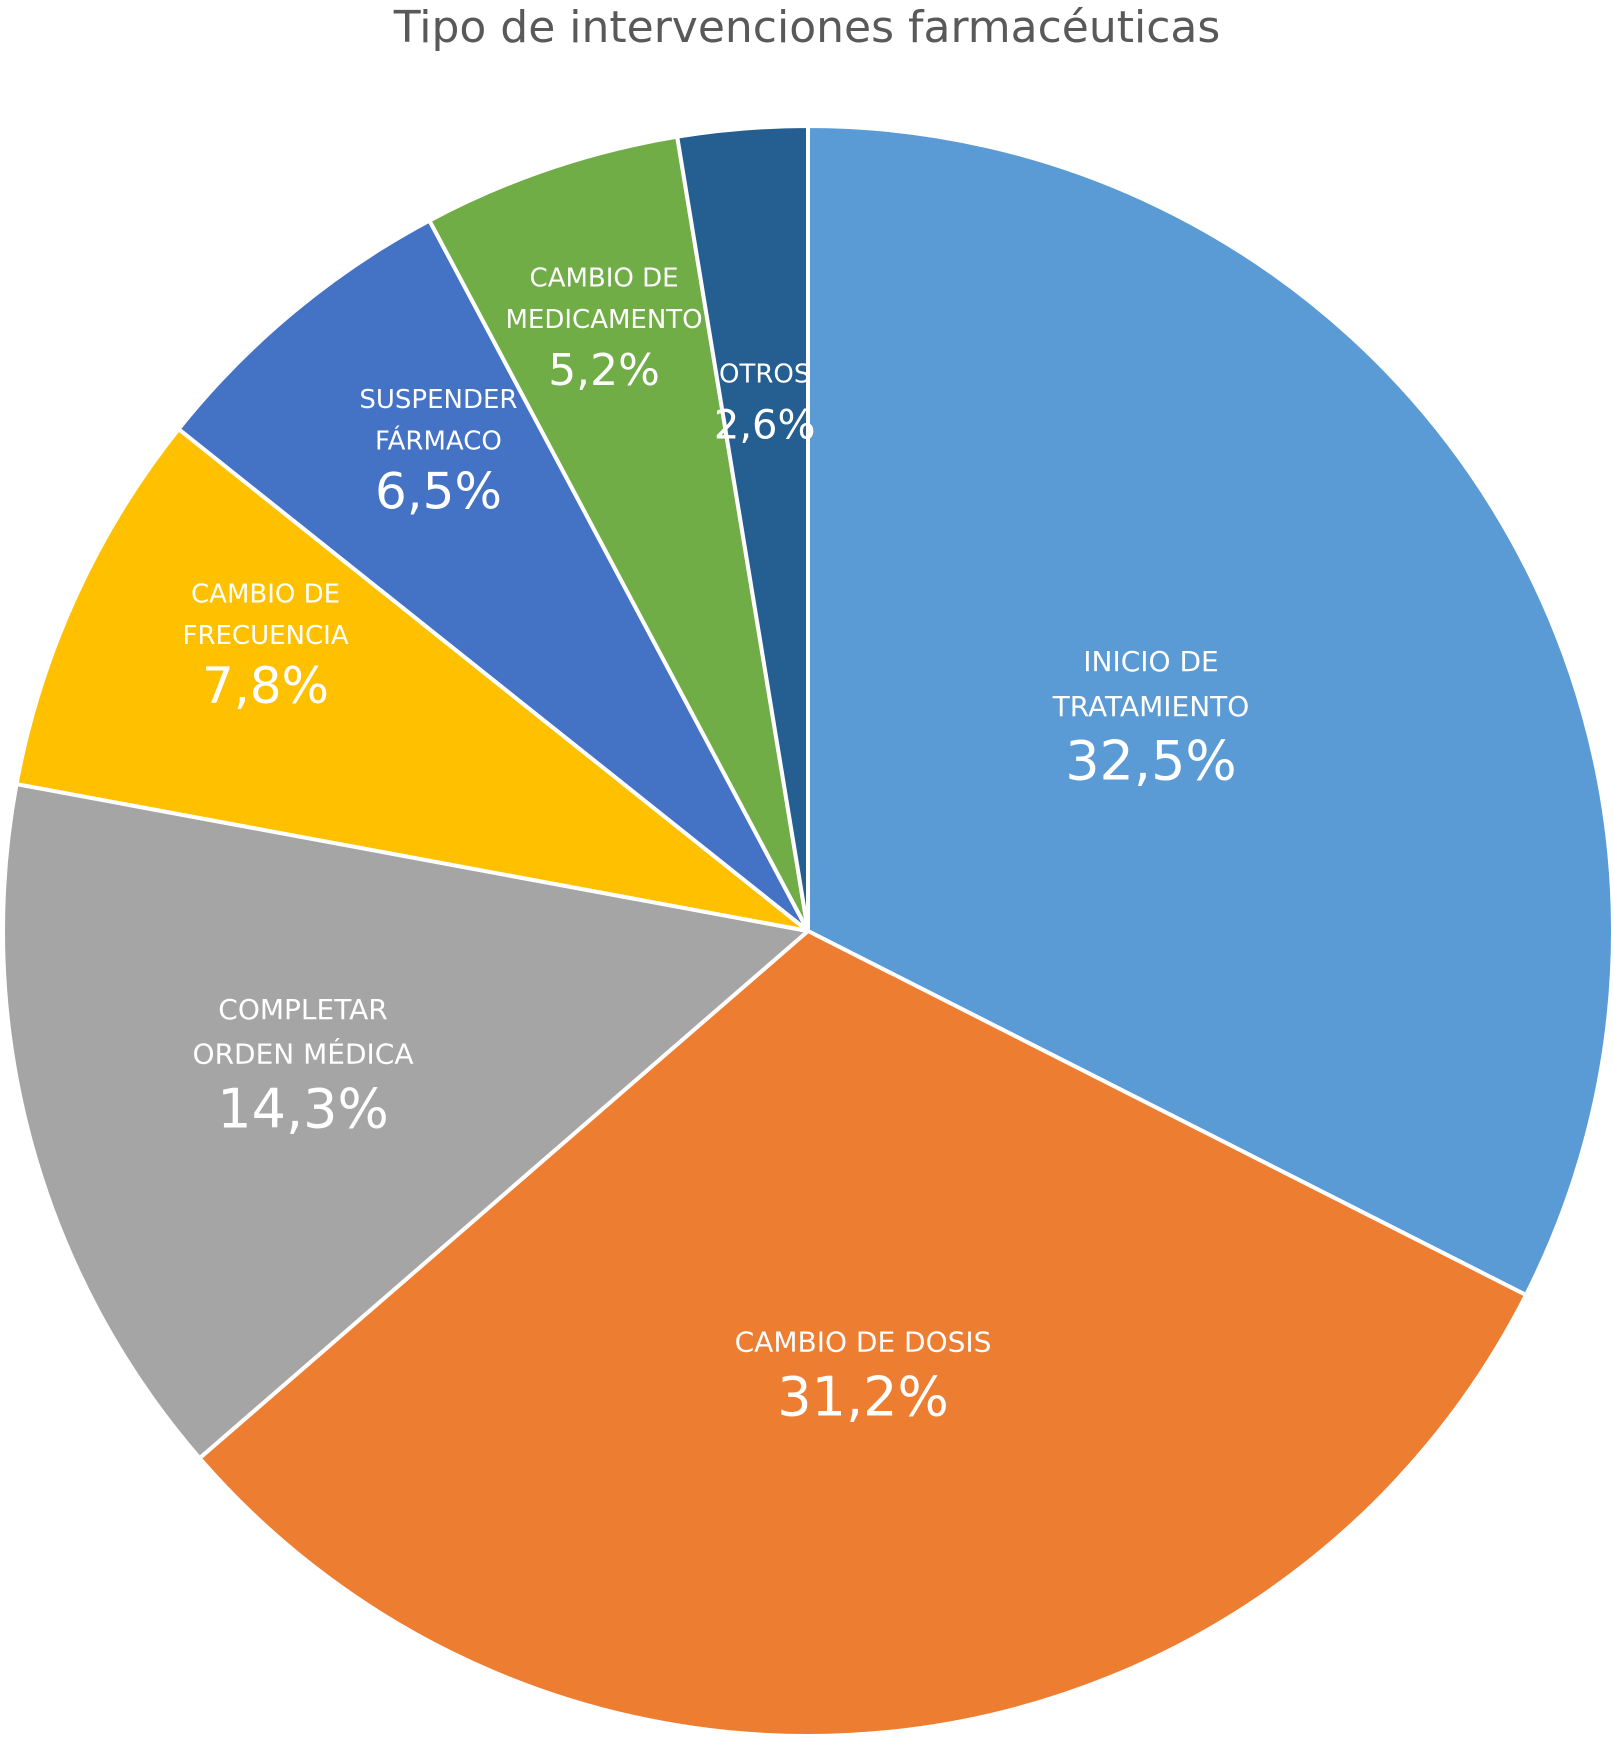 This screenshot has width=1614, height=1738. I want to click on slice-label-5: SUSPENDER FÁRMACO 6,5%, so click(438, 453).